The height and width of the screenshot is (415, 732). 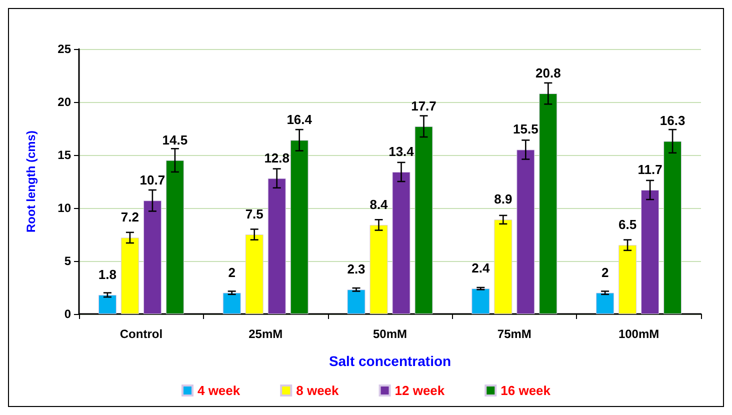 What do you see at coordinates (68, 314) in the screenshot?
I see `y-tick-label: 0` at bounding box center [68, 314].